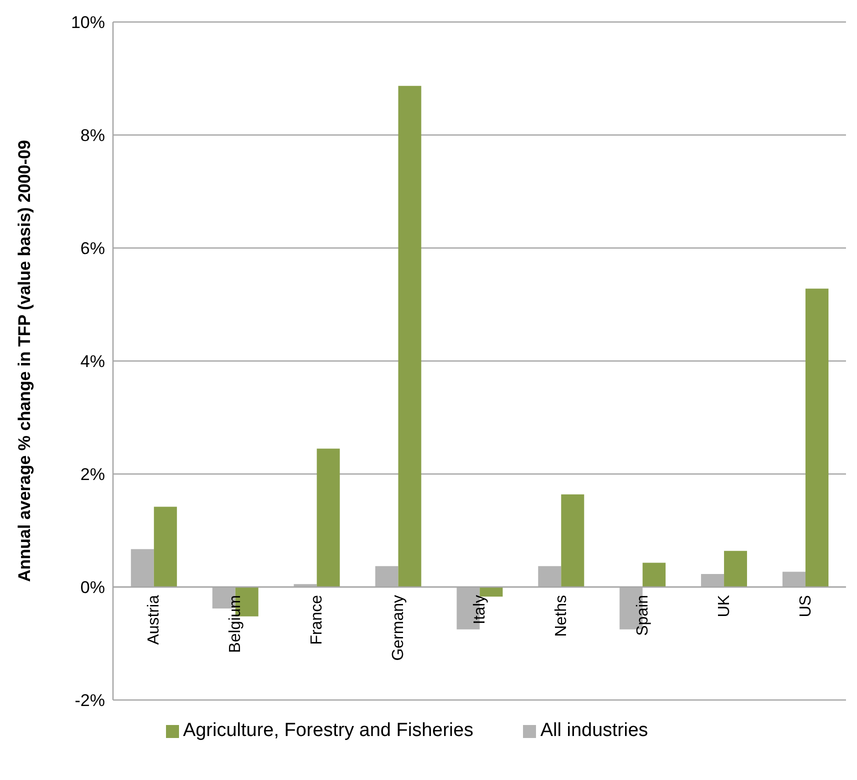  Describe the element at coordinates (317, 619) in the screenshot. I see `x-tick-label: France` at that location.